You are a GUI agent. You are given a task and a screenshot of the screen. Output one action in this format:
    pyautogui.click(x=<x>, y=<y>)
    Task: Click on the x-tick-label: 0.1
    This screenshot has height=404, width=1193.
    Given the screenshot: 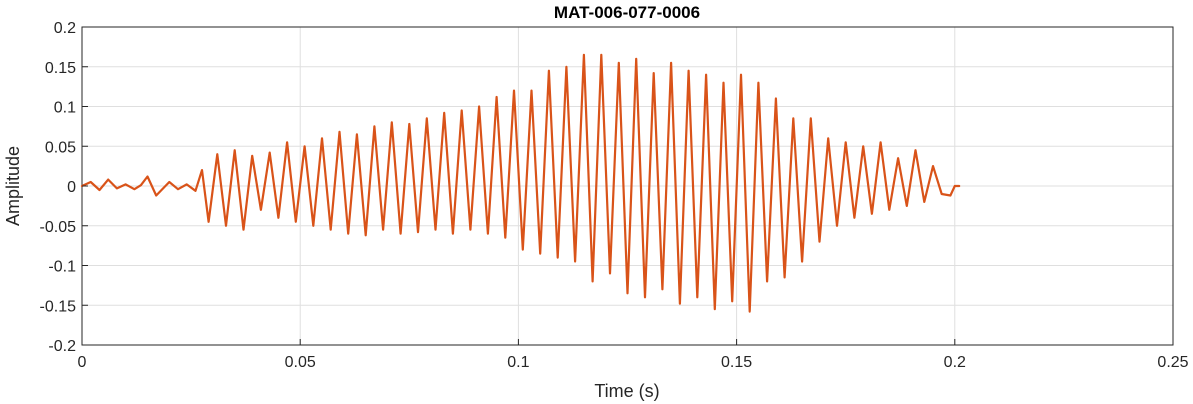 What is the action you would take?
    pyautogui.click(x=518, y=362)
    